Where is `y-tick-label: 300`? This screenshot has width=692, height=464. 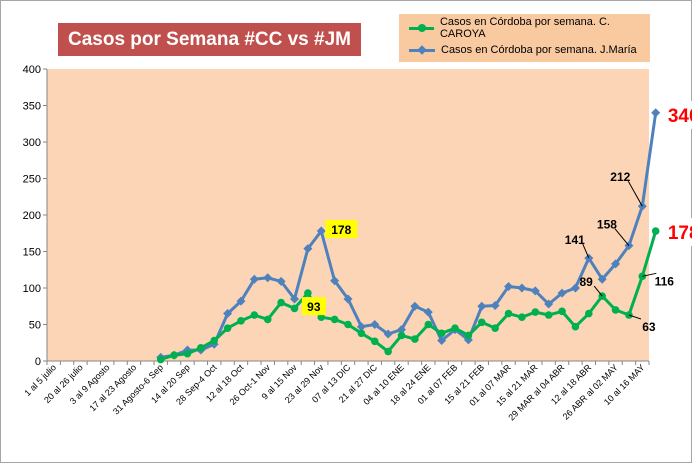
y-tick-label: 300 is located at coordinates (32, 143).